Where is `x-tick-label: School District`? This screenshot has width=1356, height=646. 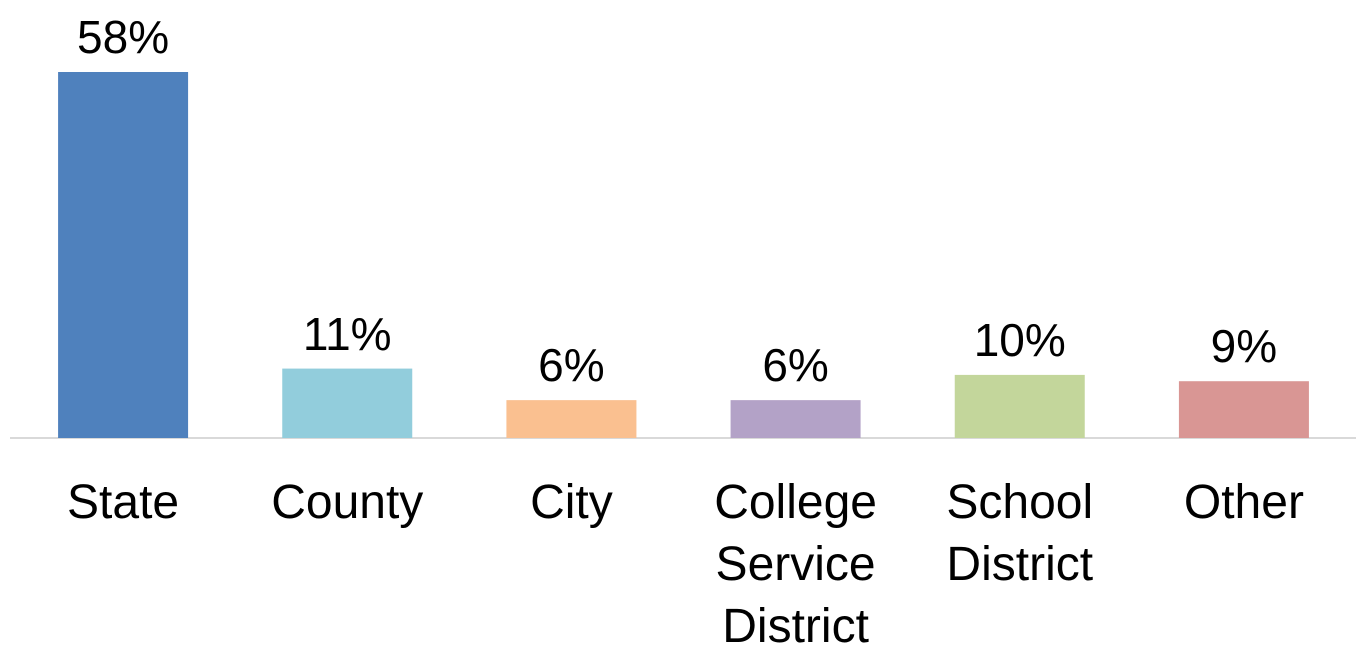 x-tick-label: School District is located at coordinates (1020, 533).